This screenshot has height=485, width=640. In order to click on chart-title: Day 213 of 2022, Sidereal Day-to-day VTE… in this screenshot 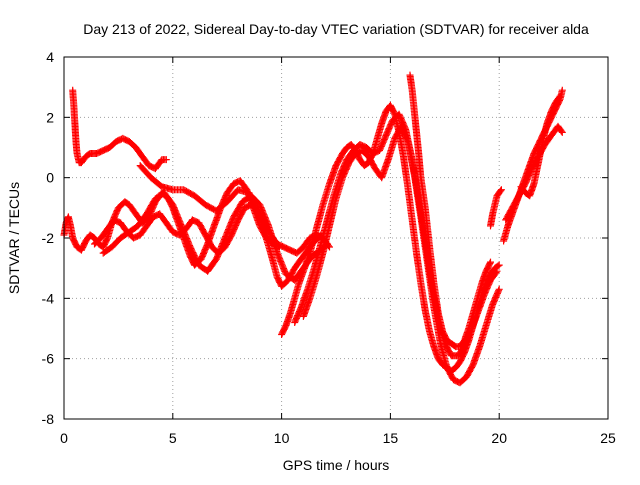, I will do `click(336, 29)`.